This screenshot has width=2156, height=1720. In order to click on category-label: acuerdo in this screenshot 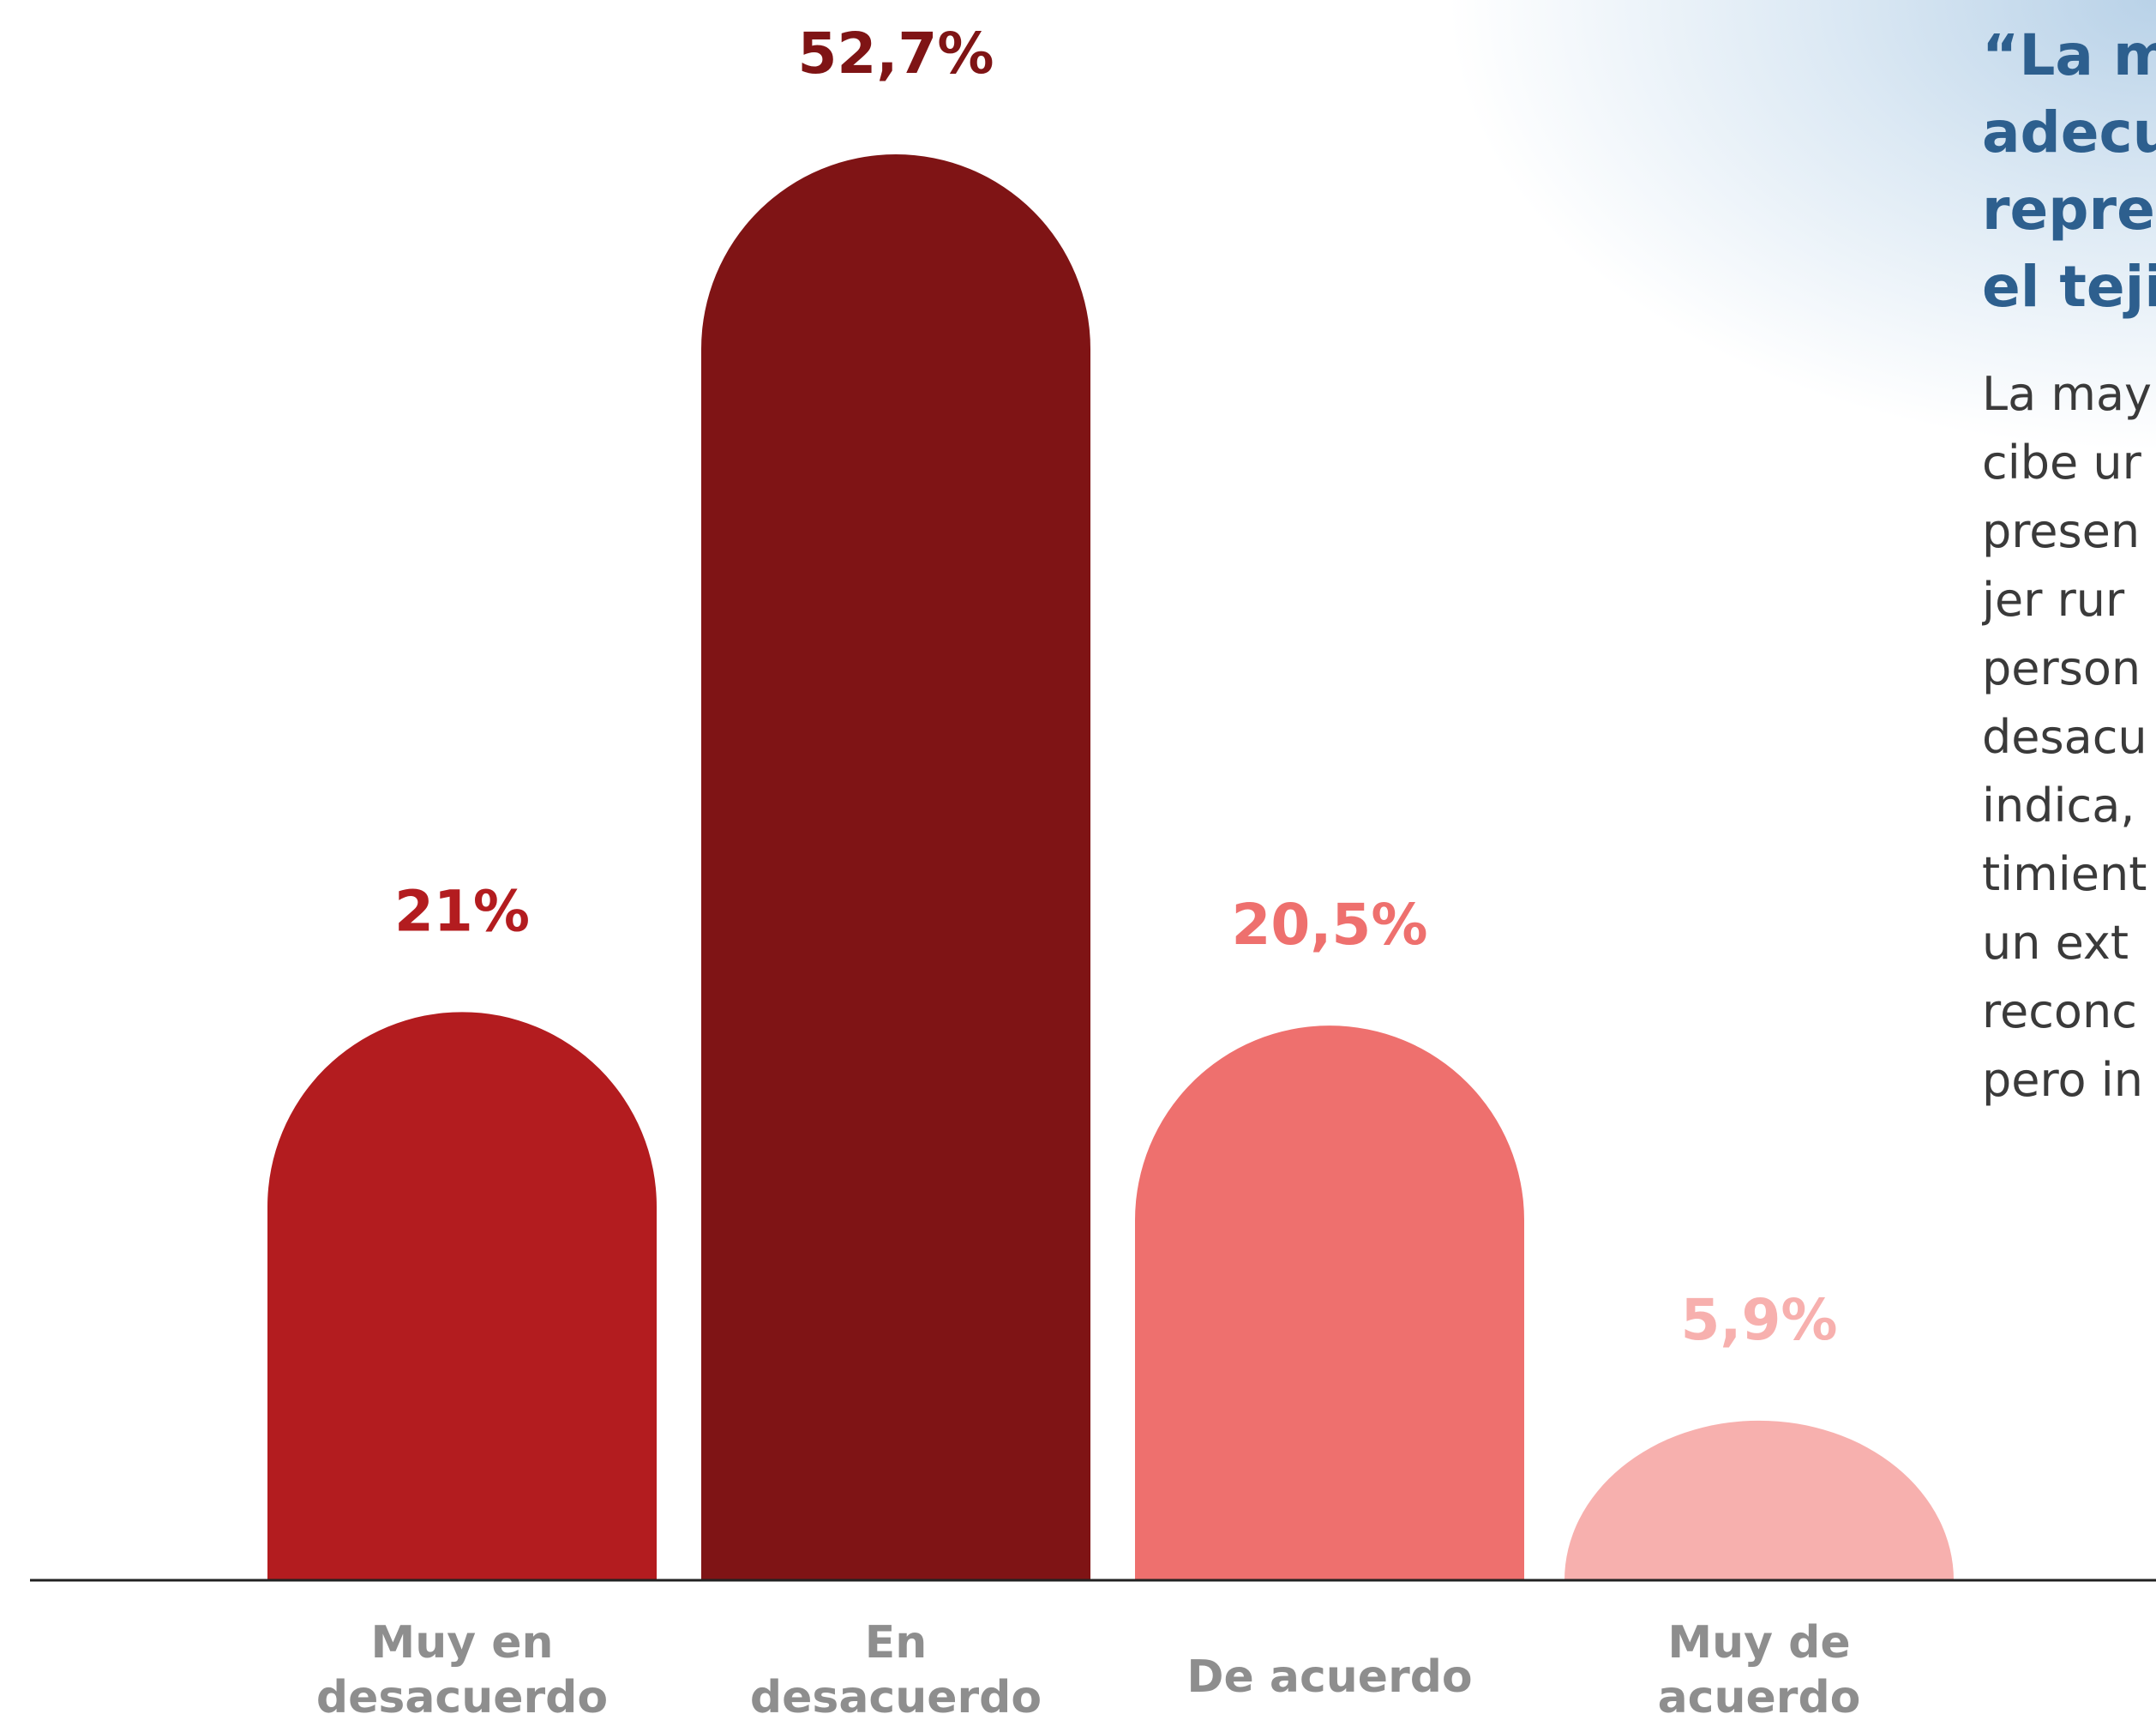, I will do `click(1759, 1696)`.